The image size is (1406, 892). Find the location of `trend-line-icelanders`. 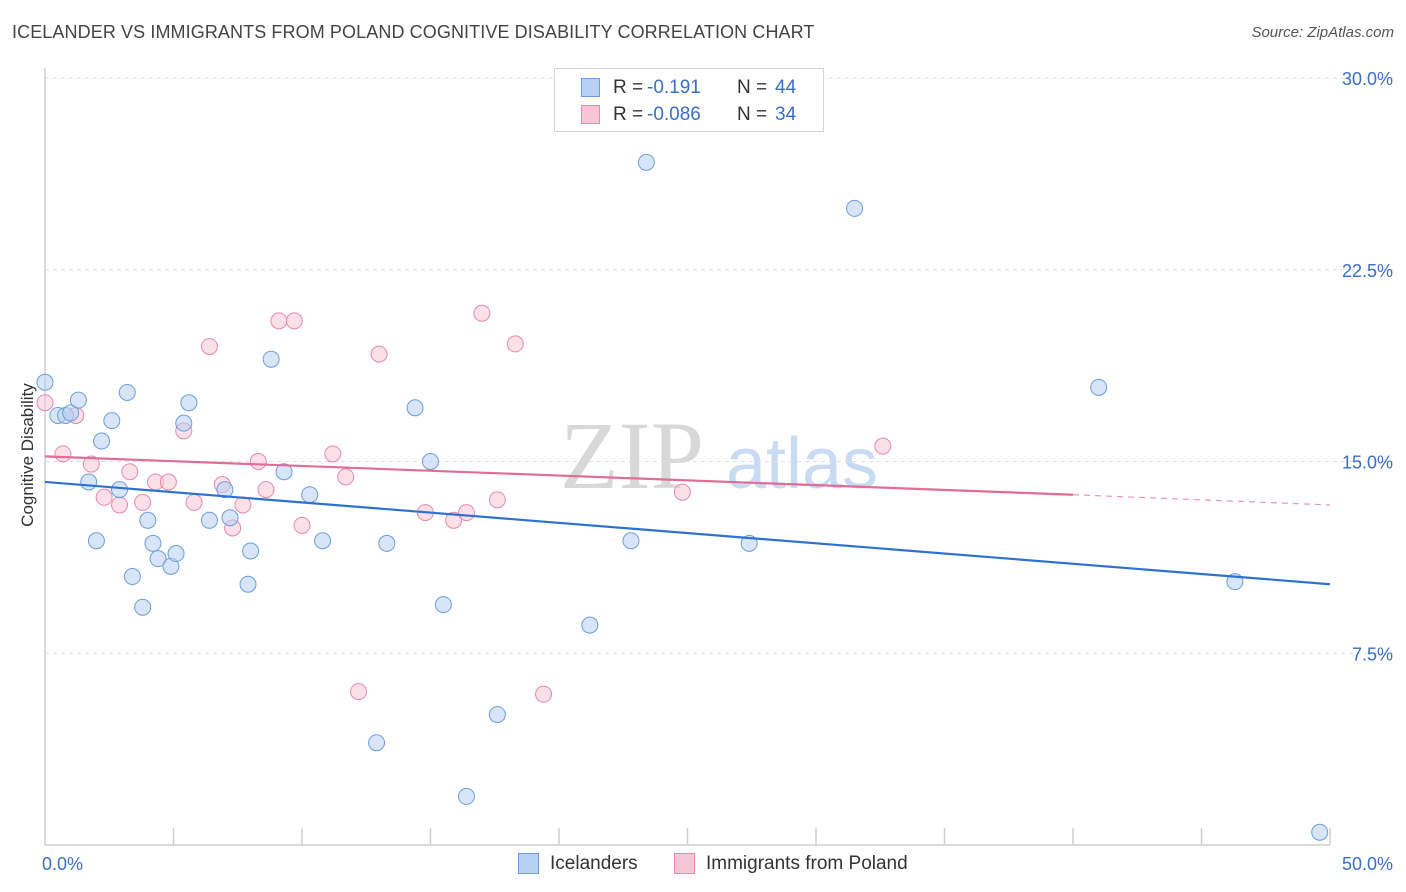

trend-line-icelanders is located at coordinates (687, 533).